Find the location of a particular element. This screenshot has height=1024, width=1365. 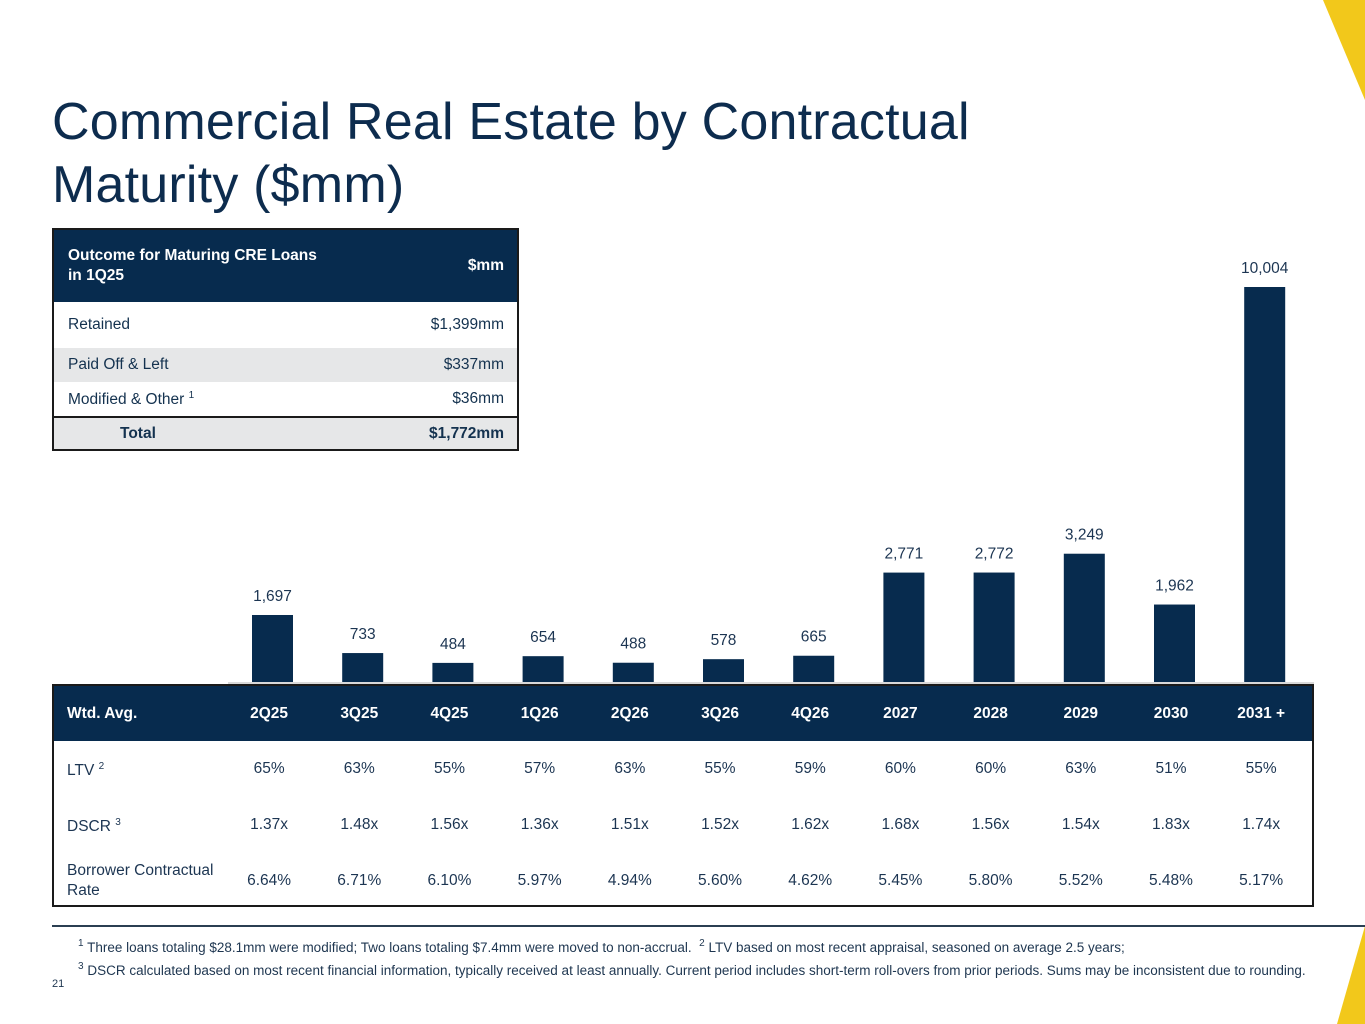

bar-data-label: 1,962 is located at coordinates (1174, 586).